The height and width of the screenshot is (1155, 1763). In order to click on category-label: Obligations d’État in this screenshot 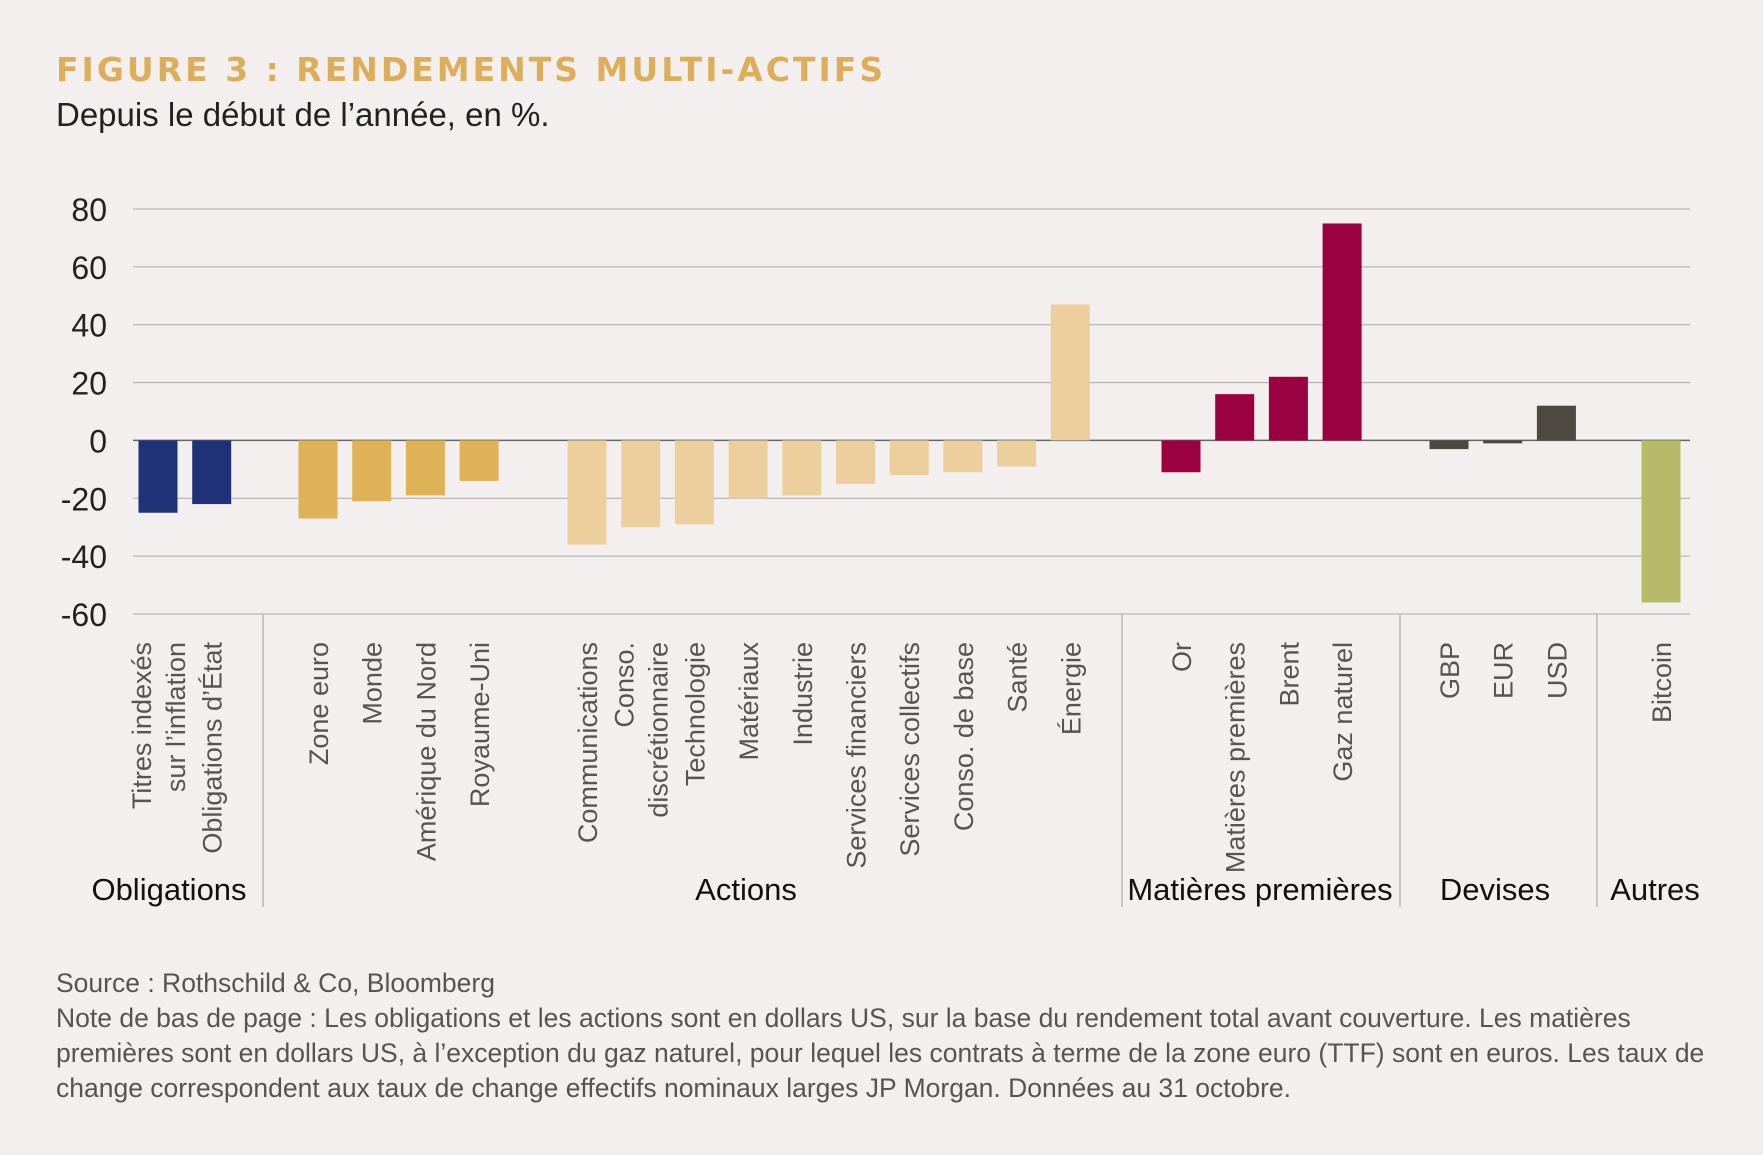, I will do `click(213, 748)`.